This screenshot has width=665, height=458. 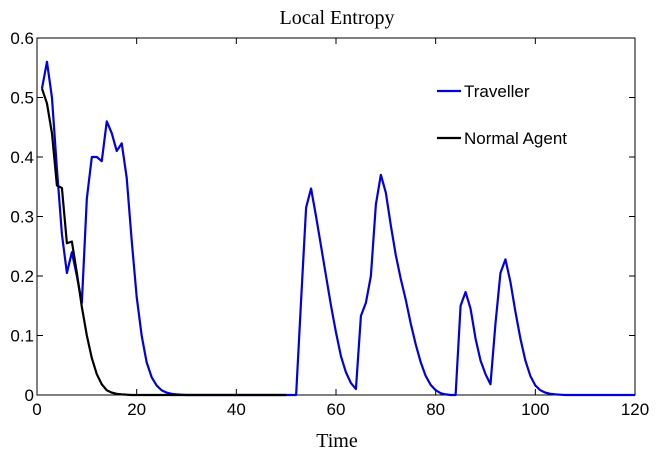 I want to click on y-tick-label: 0.1, so click(x=22, y=336).